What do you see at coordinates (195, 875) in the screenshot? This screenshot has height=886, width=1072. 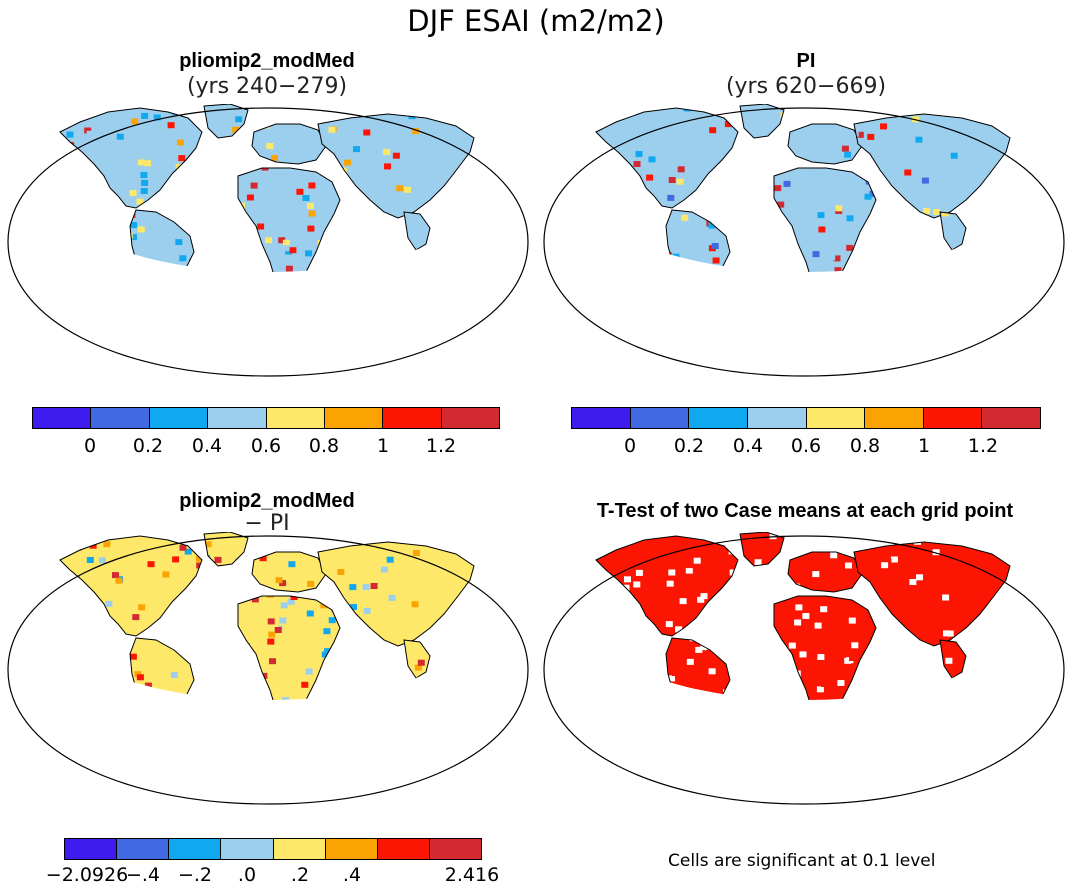 I see `colorbar-tick-label: −.2` at bounding box center [195, 875].